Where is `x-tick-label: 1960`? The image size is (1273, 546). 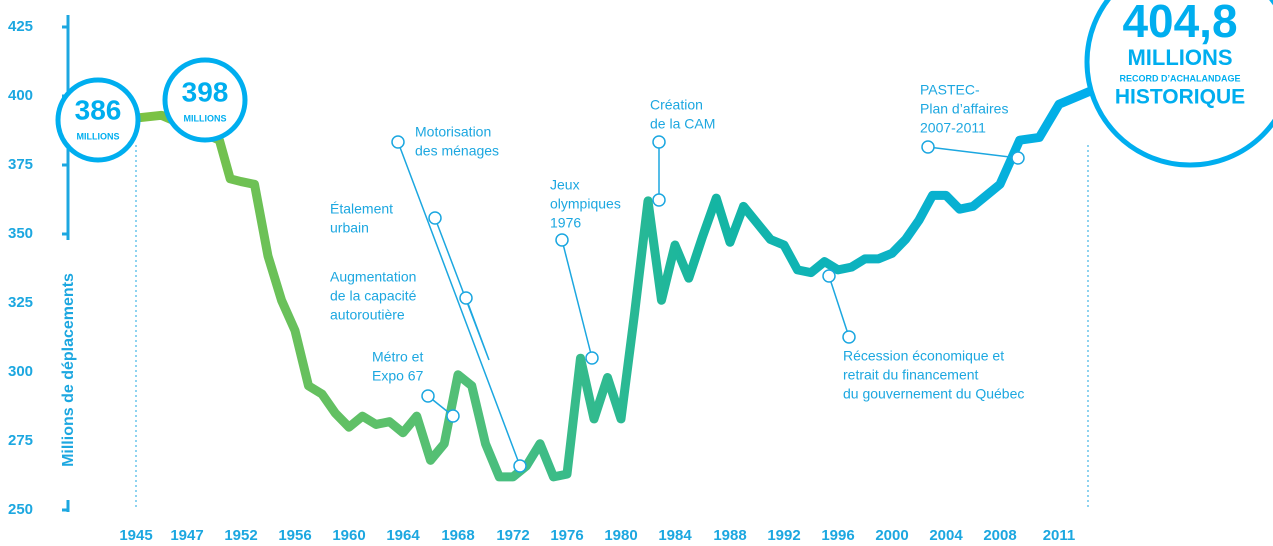
x-tick-label: 1960 is located at coordinates (348, 535).